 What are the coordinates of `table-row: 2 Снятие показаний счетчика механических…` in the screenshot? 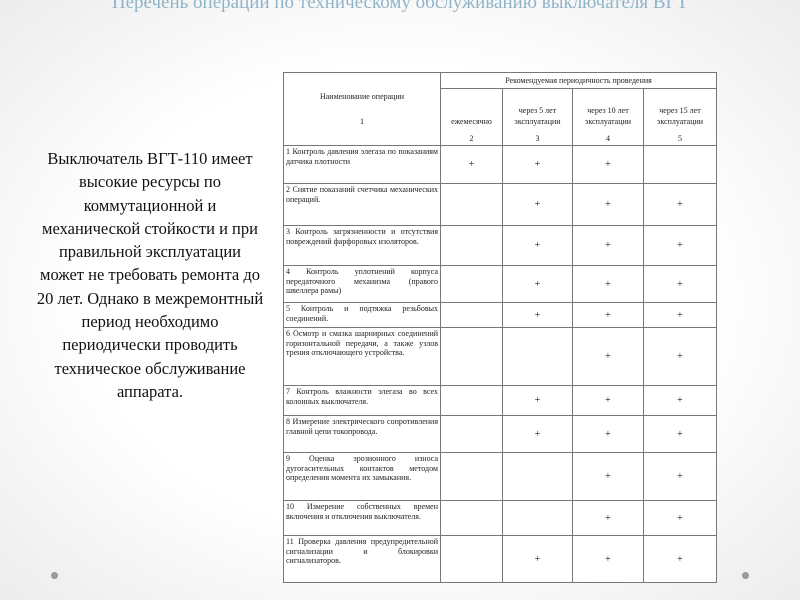 It's located at (500, 204).